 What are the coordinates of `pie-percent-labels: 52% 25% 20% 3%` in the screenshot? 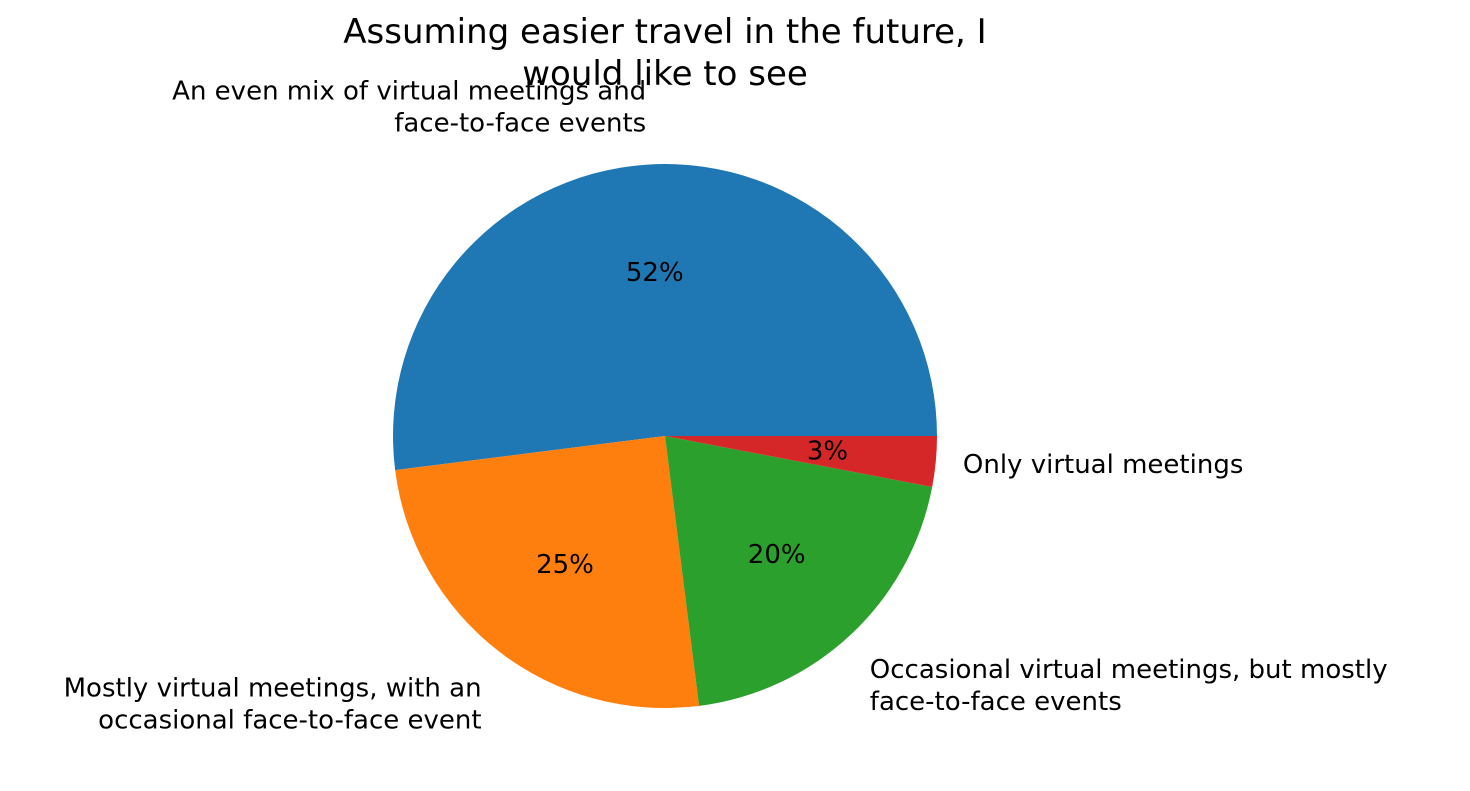 It's located at (692, 419).